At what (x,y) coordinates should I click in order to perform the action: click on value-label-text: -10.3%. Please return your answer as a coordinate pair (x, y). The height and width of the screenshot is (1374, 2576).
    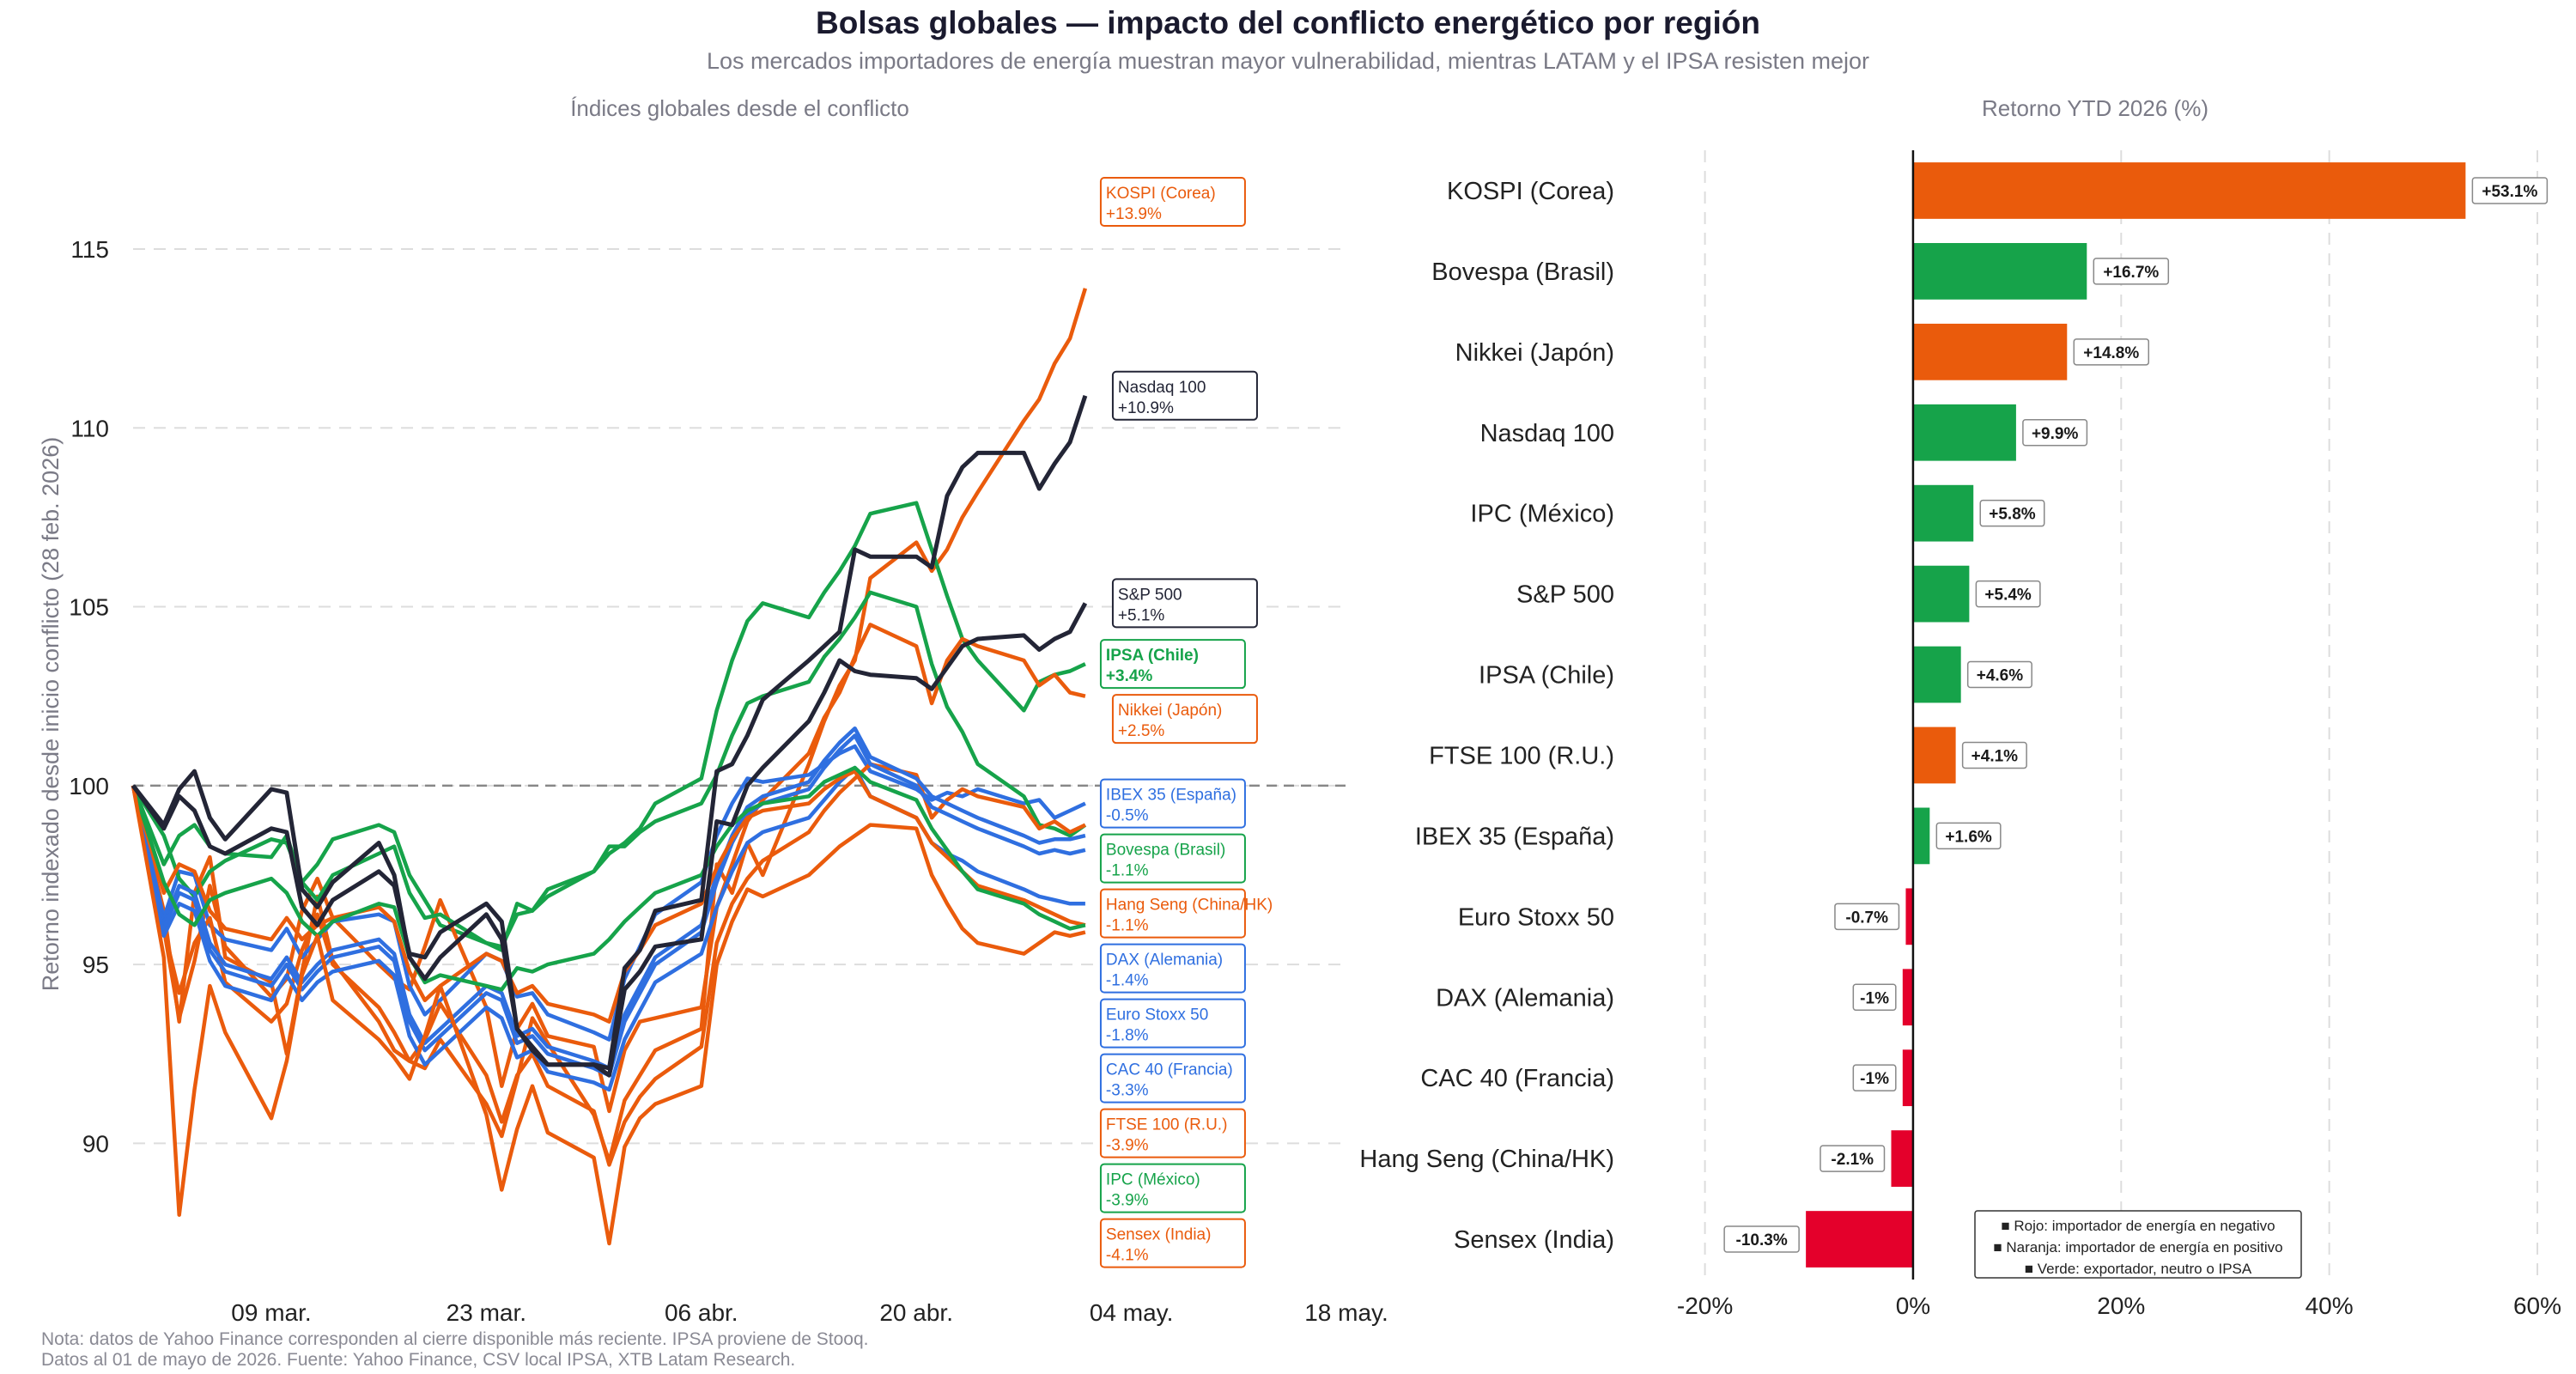
    Looking at the image, I should click on (1762, 1240).